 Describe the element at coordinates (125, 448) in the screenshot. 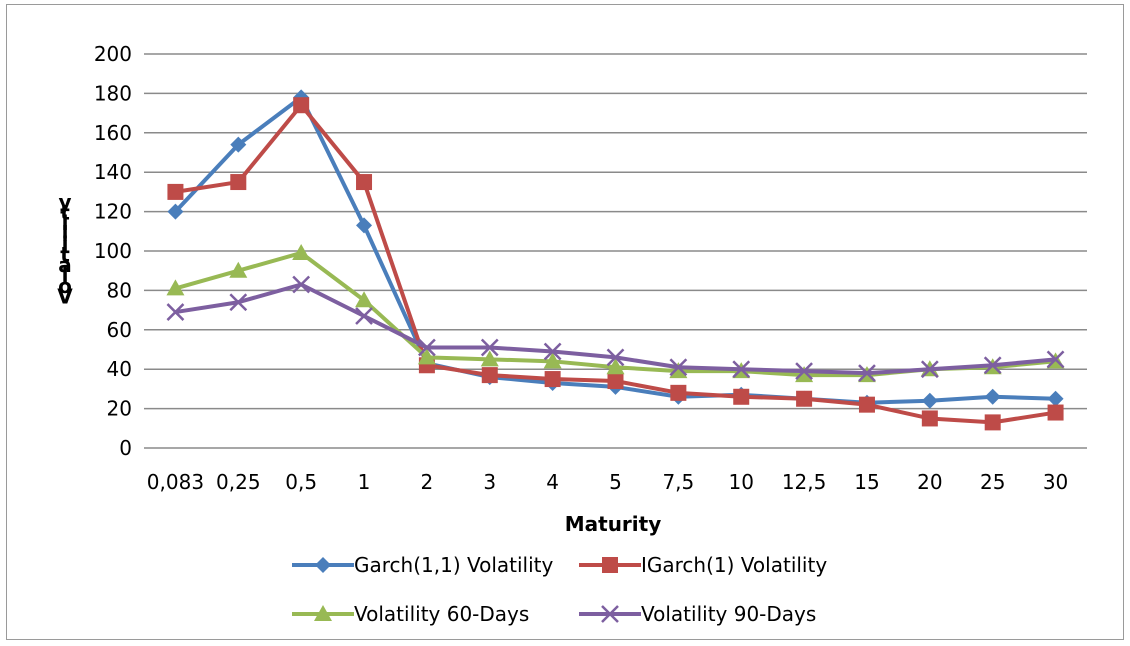

I see `y-tick-label: 0` at that location.